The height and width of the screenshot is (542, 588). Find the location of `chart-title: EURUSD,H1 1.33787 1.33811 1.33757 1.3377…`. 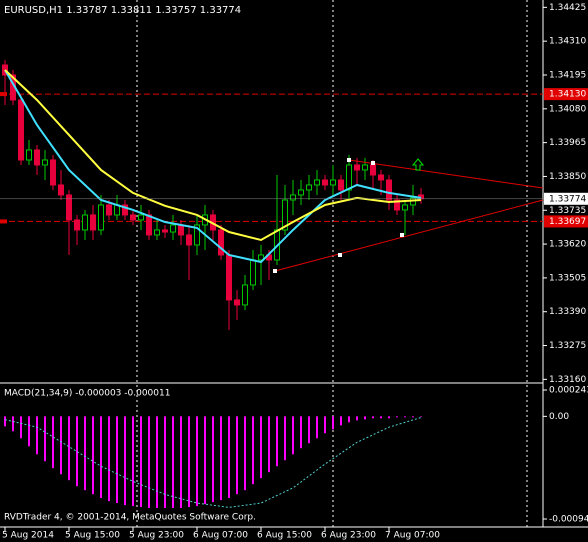

chart-title: EURUSD,H1 1.33787 1.33811 1.33757 1.3377… is located at coordinates (122, 10).